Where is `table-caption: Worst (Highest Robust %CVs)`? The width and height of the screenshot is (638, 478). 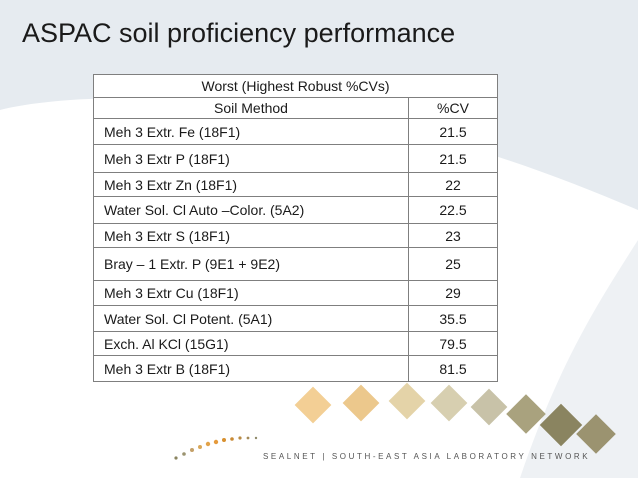
table-caption: Worst (Highest Robust %CVs) is located at coordinates (295, 86).